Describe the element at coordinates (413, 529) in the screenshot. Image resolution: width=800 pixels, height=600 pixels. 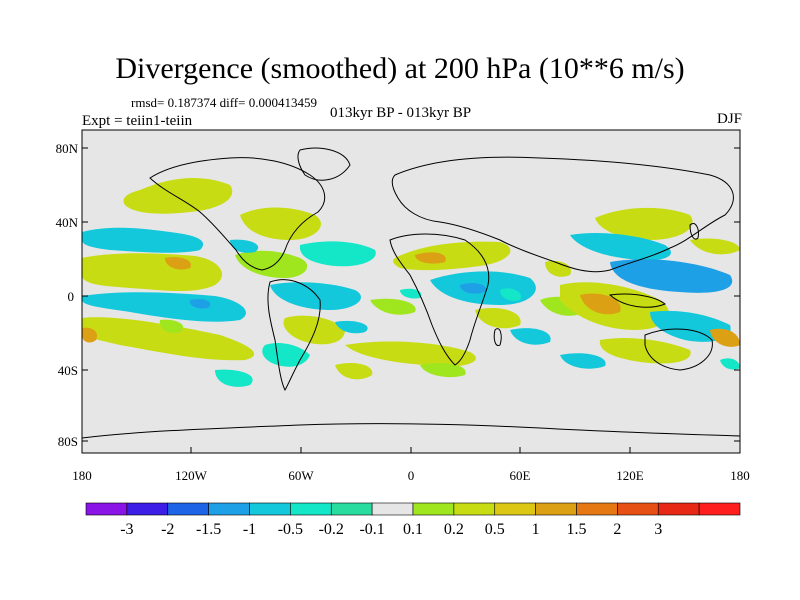
I see `colorbar-label: 0.1` at that location.